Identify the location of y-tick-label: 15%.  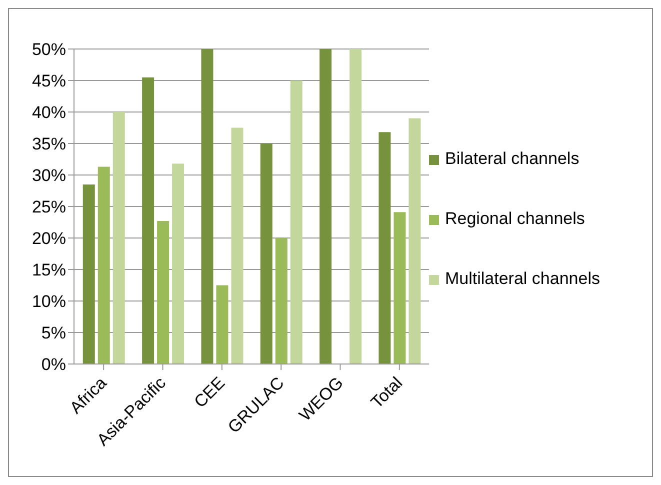
(49, 270).